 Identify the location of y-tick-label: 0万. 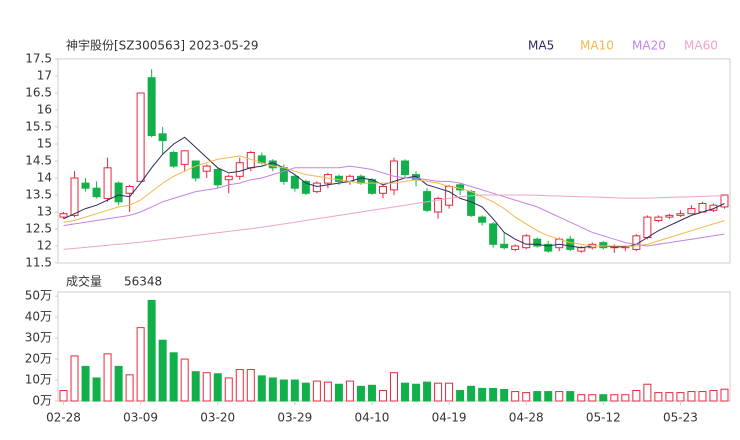
(42, 401).